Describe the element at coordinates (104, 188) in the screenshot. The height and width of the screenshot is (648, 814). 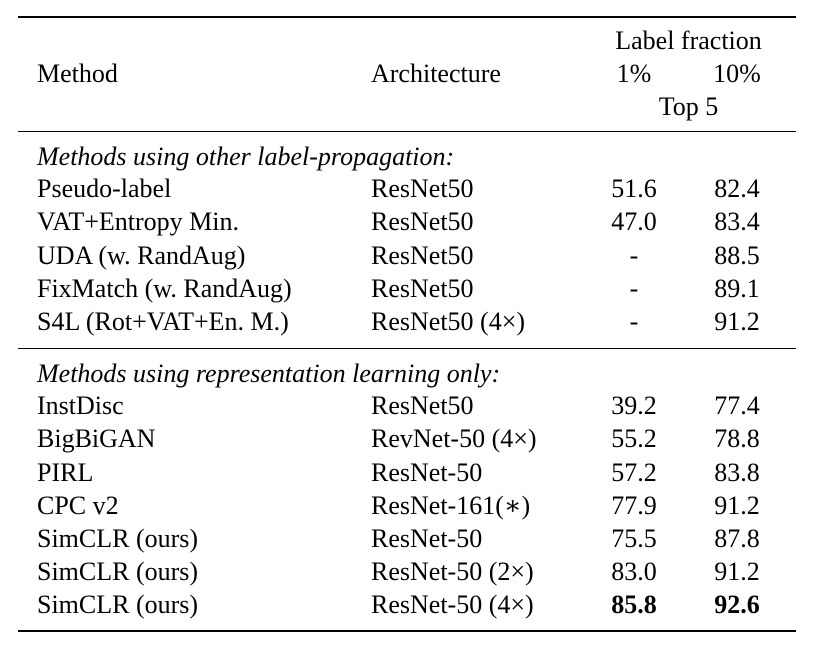
I see `method-cell: Pseudo-label` at that location.